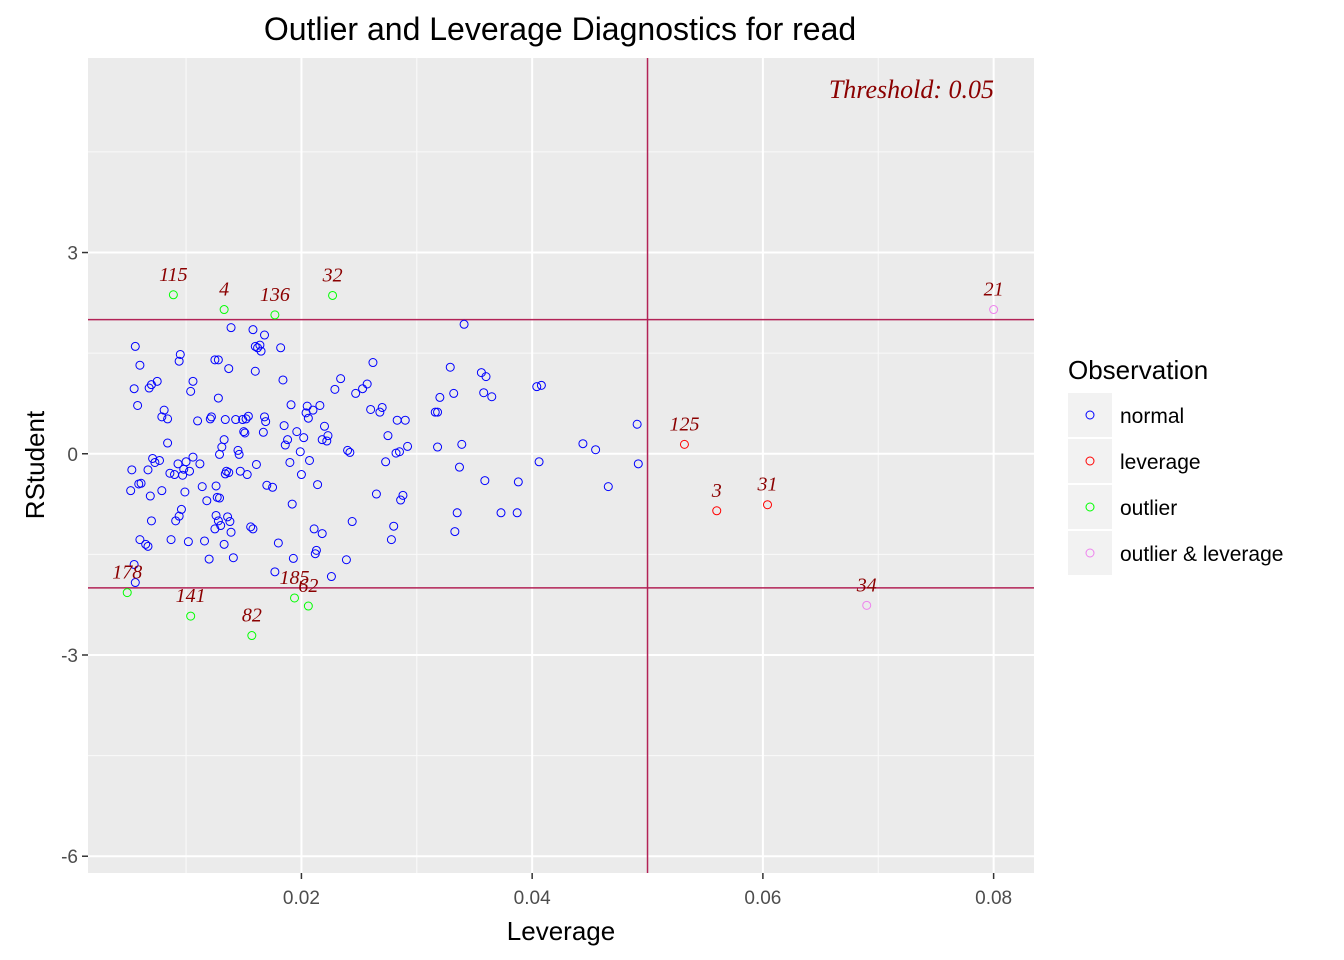 The width and height of the screenshot is (1344, 960). What do you see at coordinates (275, 295) in the screenshot?
I see `point-label: 136` at bounding box center [275, 295].